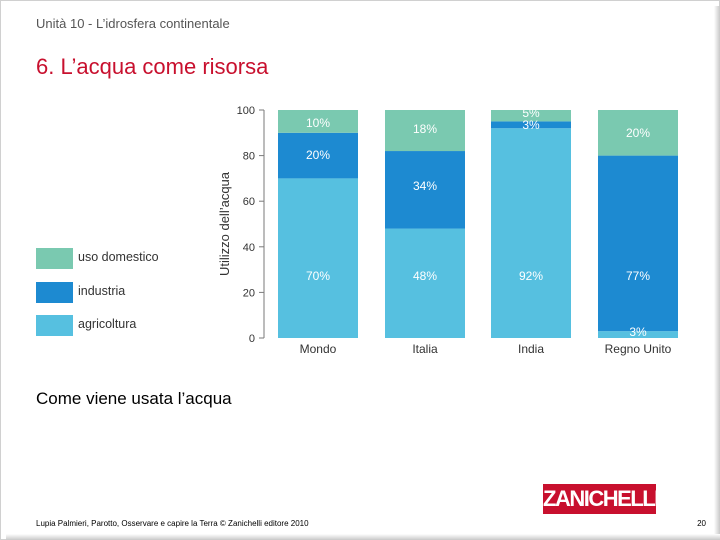  Describe the element at coordinates (425, 349) in the screenshot. I see `x-category-label: Italia` at that location.